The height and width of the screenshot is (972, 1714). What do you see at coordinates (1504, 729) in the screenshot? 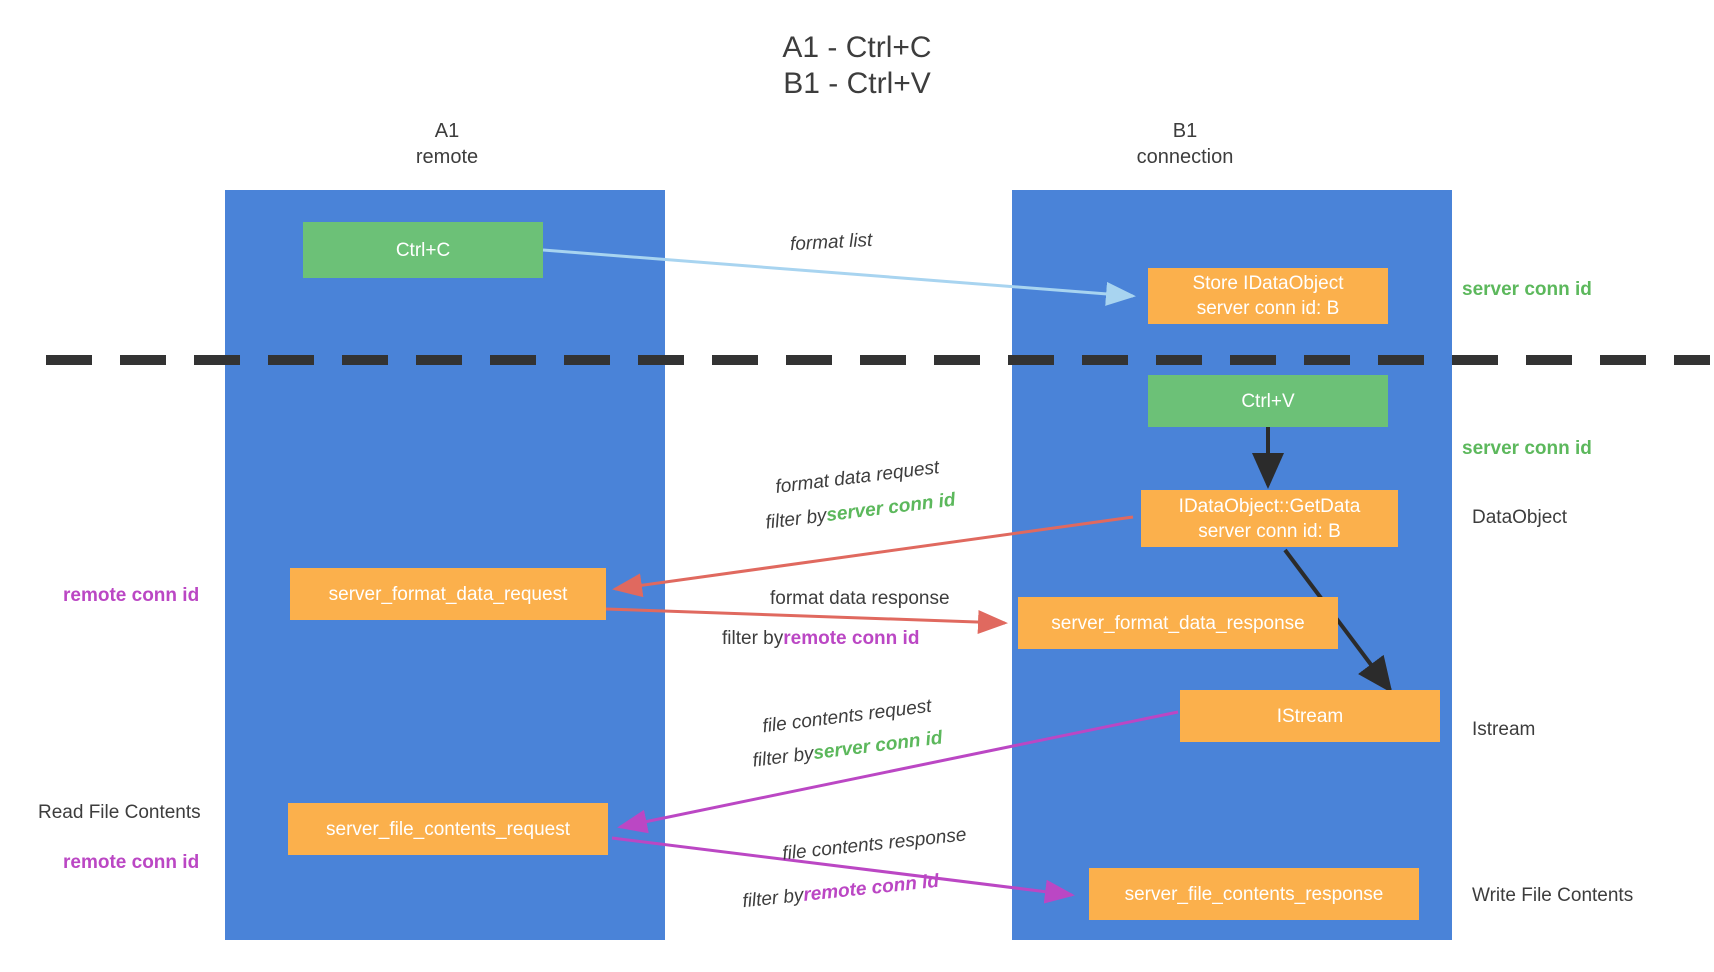
I see `side-label-istream: Istream` at bounding box center [1504, 729].